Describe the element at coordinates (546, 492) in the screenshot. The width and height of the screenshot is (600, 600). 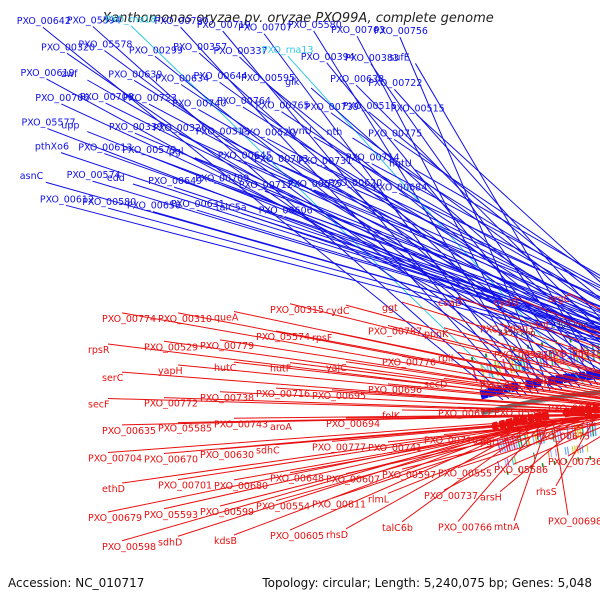
I see `reverse-gene-label: rhsS` at that location.